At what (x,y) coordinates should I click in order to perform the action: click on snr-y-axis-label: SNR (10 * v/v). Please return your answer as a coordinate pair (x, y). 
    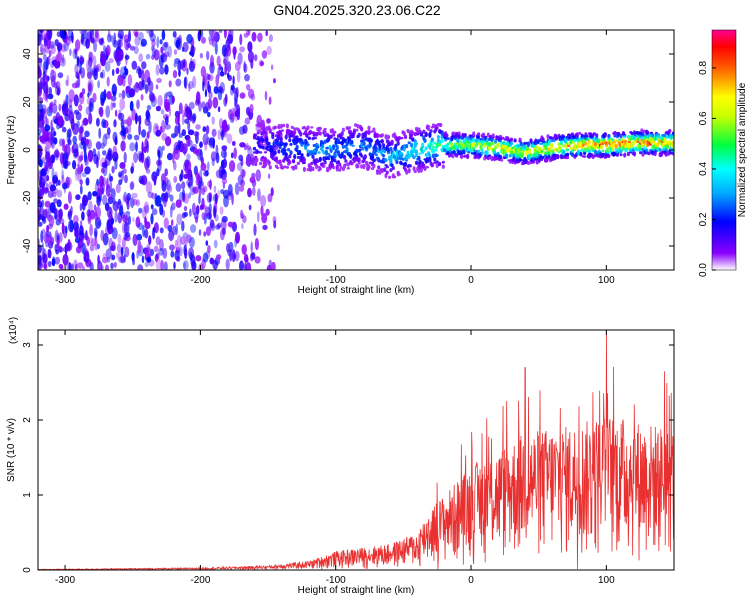
    Looking at the image, I should click on (11, 450).